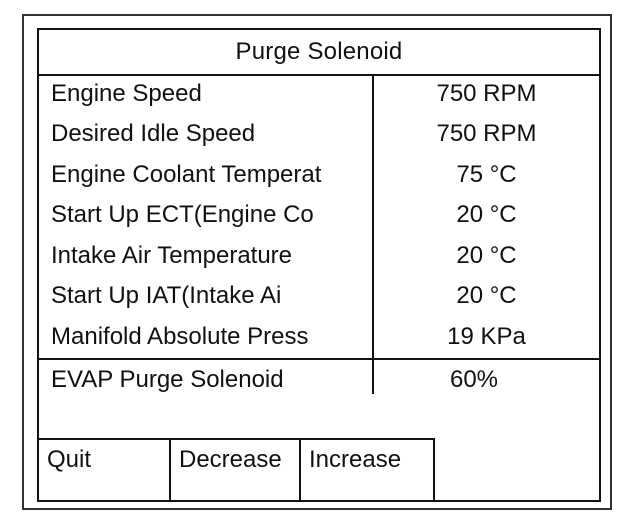  What do you see at coordinates (319, 53) in the screenshot?
I see `screen-title: Purge Solenoid` at bounding box center [319, 53].